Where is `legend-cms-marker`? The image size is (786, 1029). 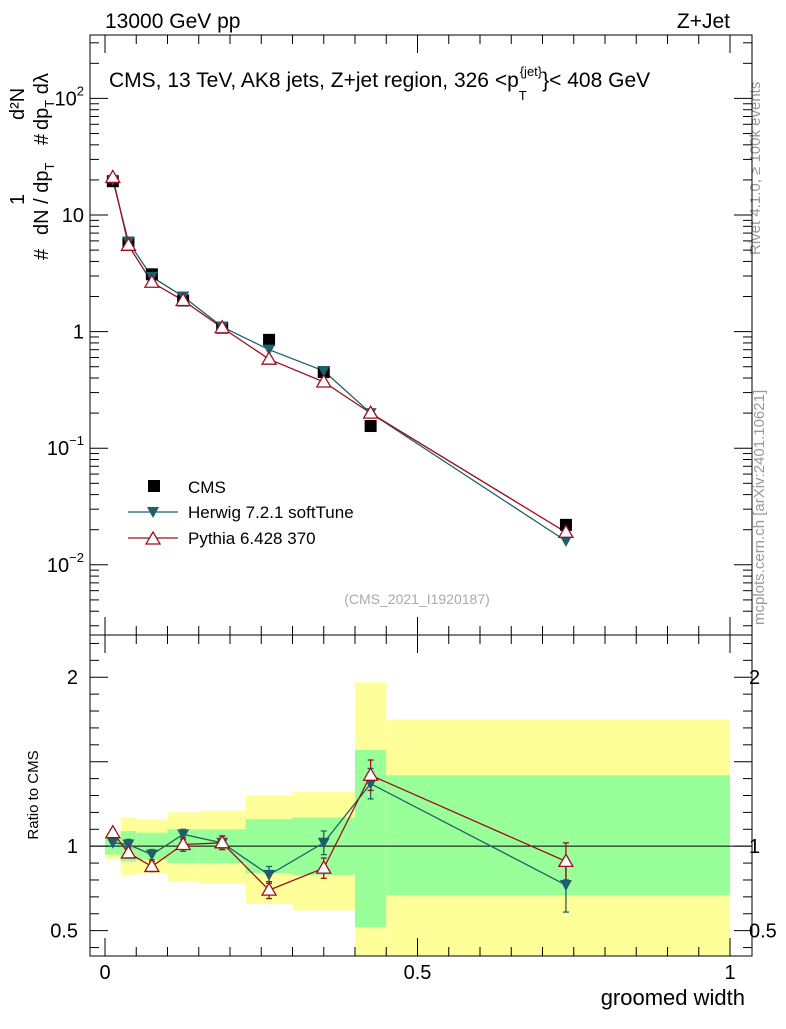 legend-cms-marker is located at coordinates (154, 486).